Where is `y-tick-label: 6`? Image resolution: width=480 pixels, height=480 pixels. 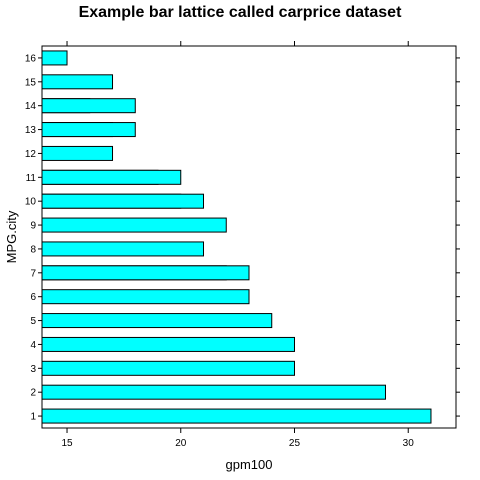
y-tick-label: 6 is located at coordinates (33, 297).